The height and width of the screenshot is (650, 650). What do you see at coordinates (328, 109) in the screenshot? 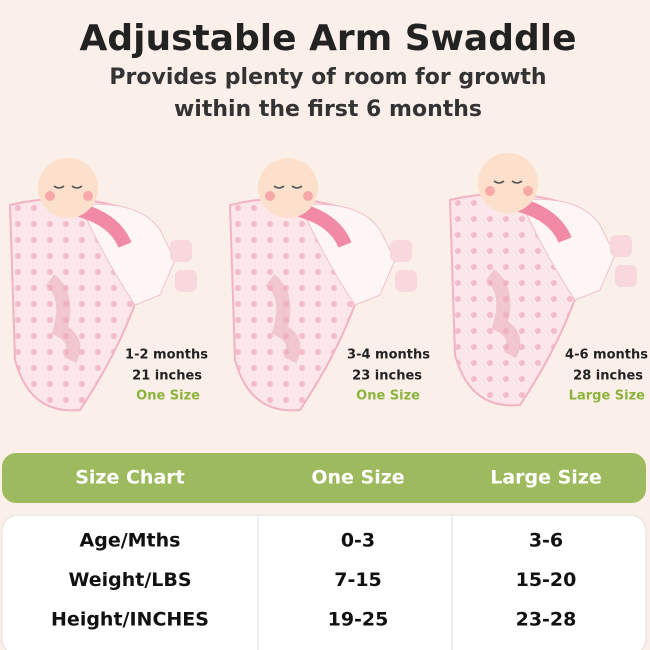
I see `subtitle: within the first 6 months` at bounding box center [328, 109].